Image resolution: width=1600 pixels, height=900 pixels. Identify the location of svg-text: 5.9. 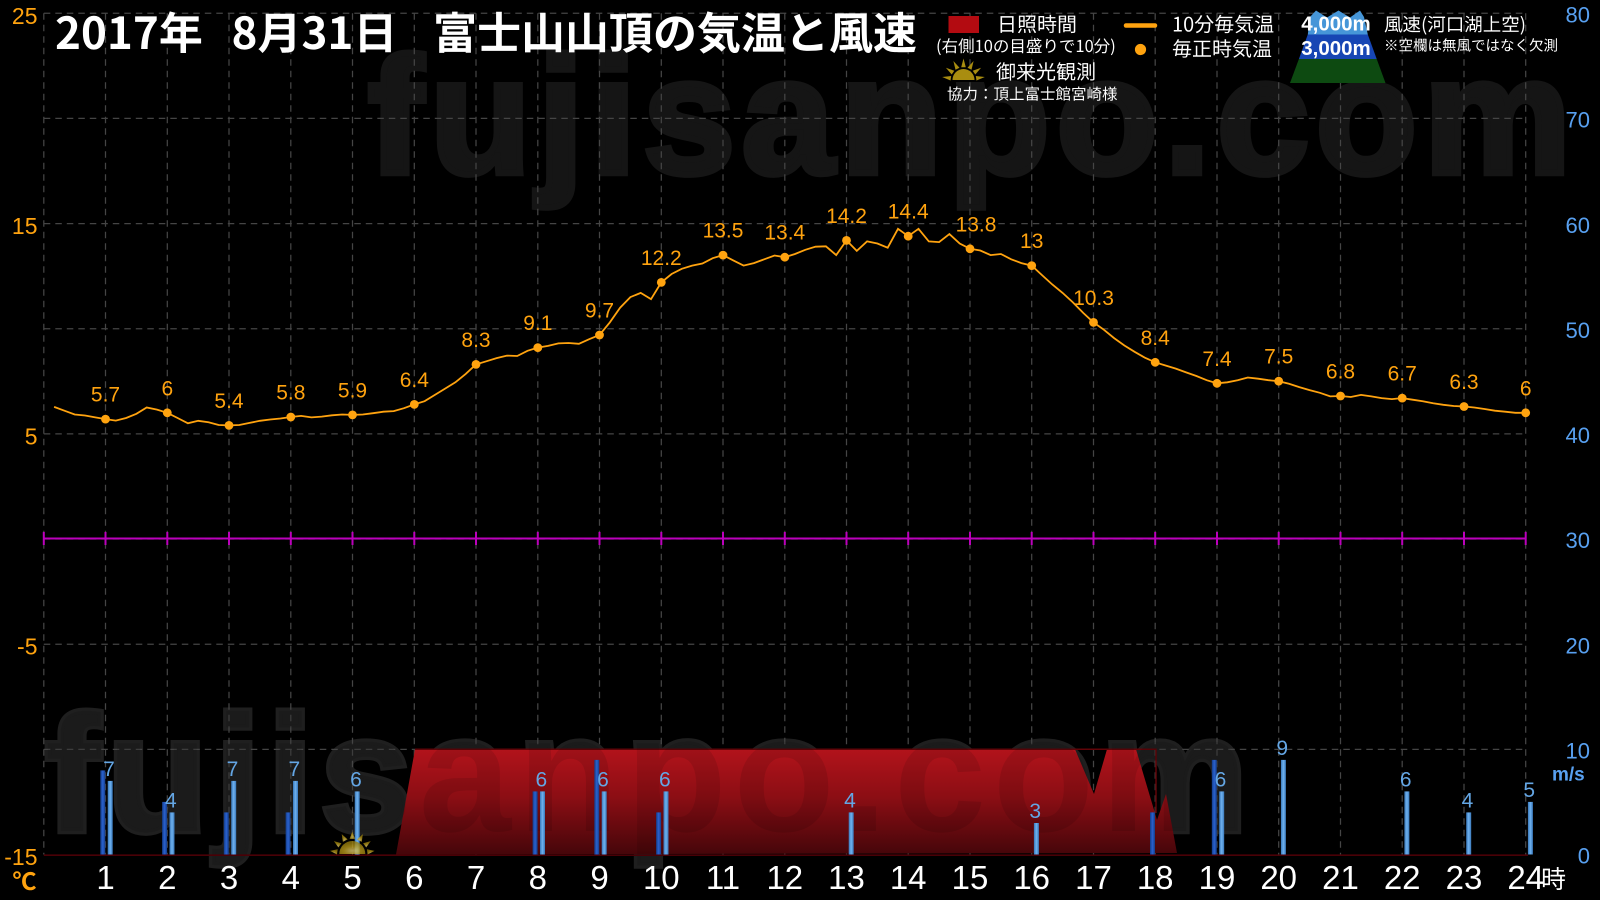
(352, 390).